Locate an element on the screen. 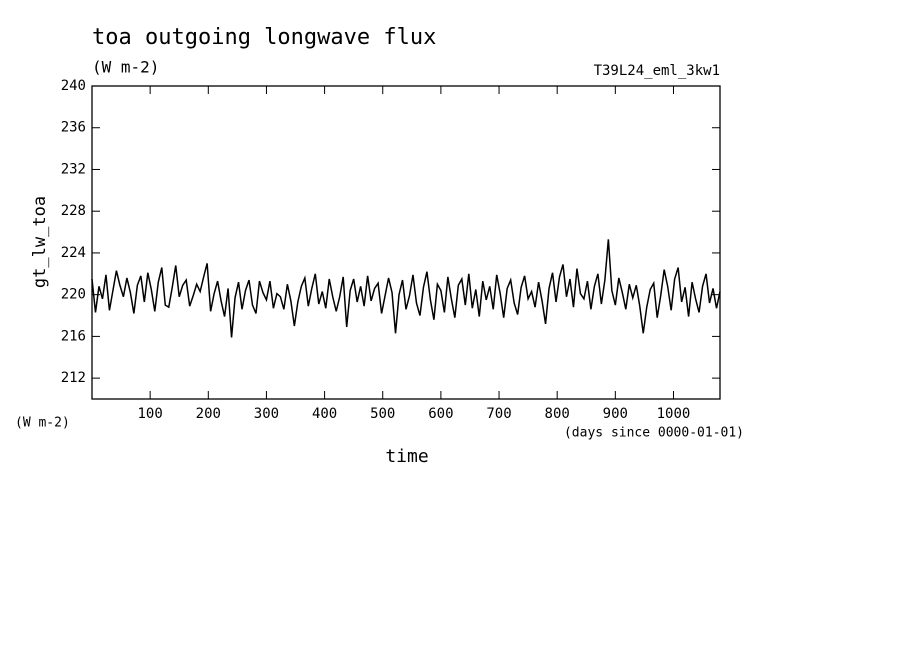 The image size is (904, 654). x-axis-label: time is located at coordinates (406, 456).